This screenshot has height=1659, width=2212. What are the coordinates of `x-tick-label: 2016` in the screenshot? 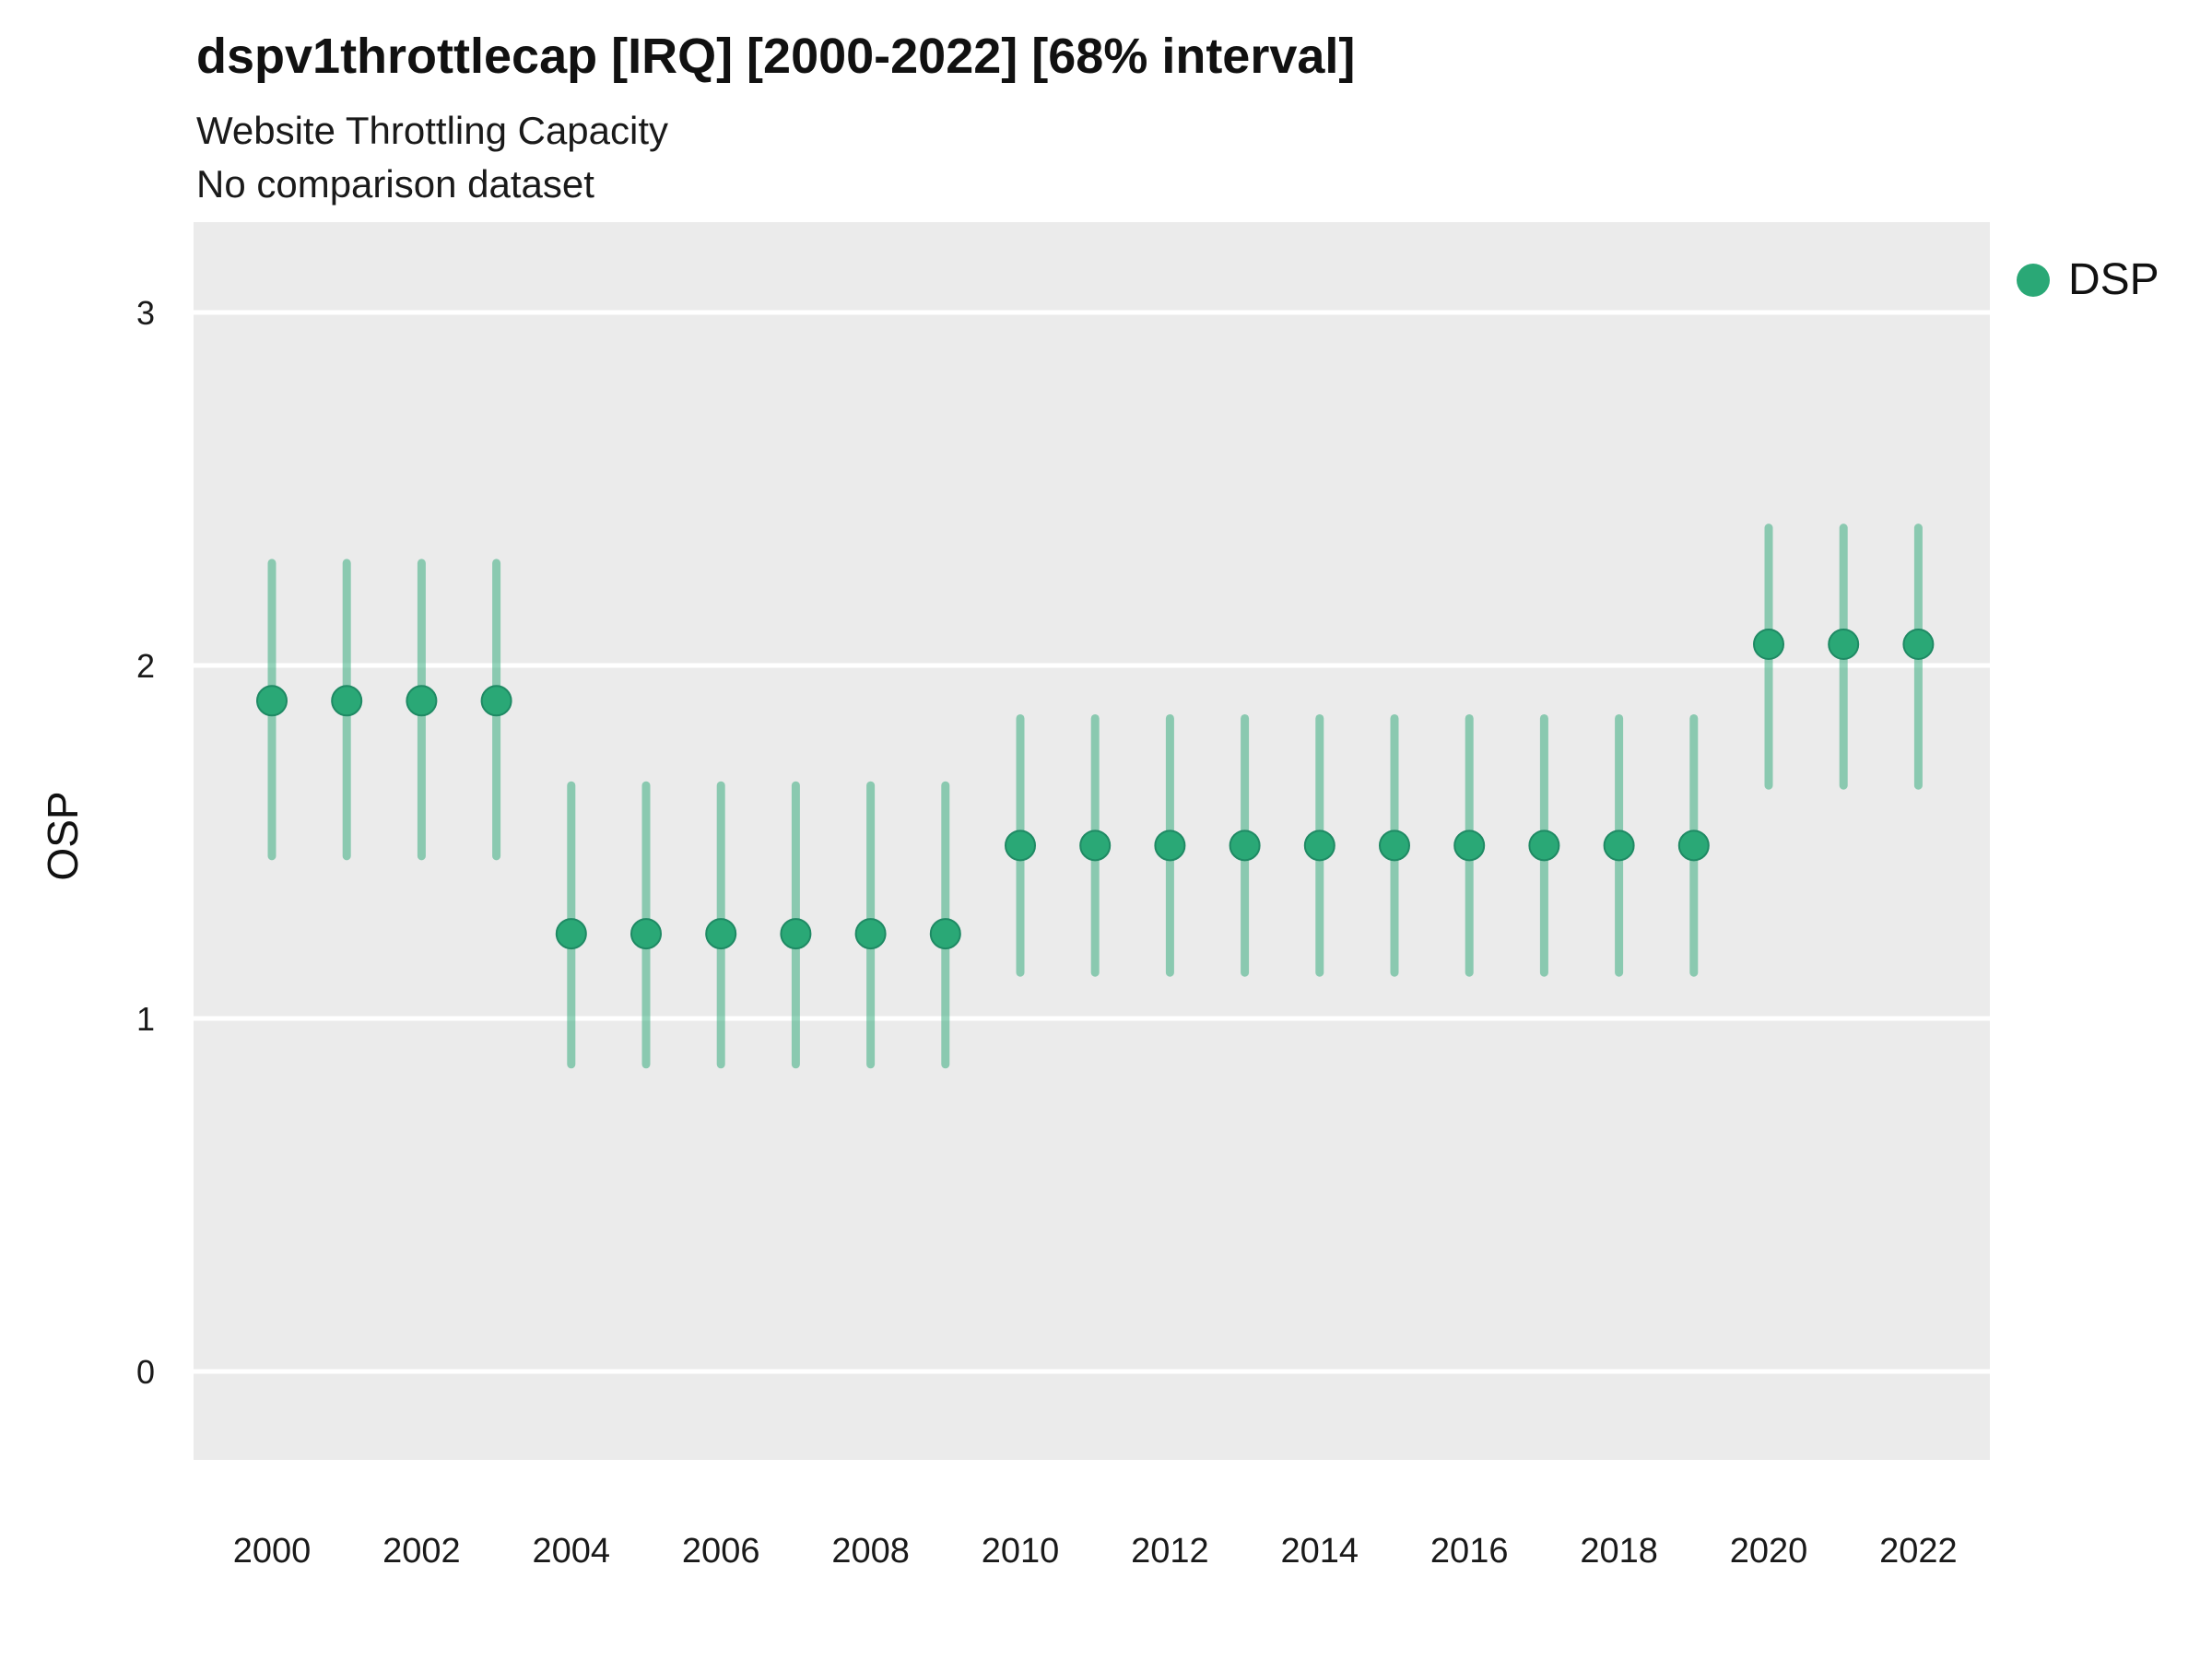 It's located at (1469, 1551).